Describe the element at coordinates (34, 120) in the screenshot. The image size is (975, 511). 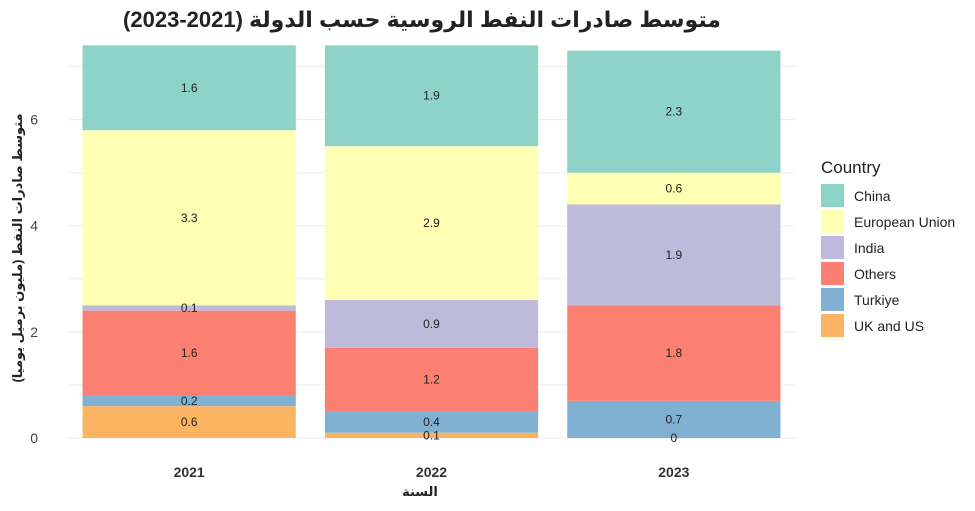
I see `y-tick-label: 6` at that location.